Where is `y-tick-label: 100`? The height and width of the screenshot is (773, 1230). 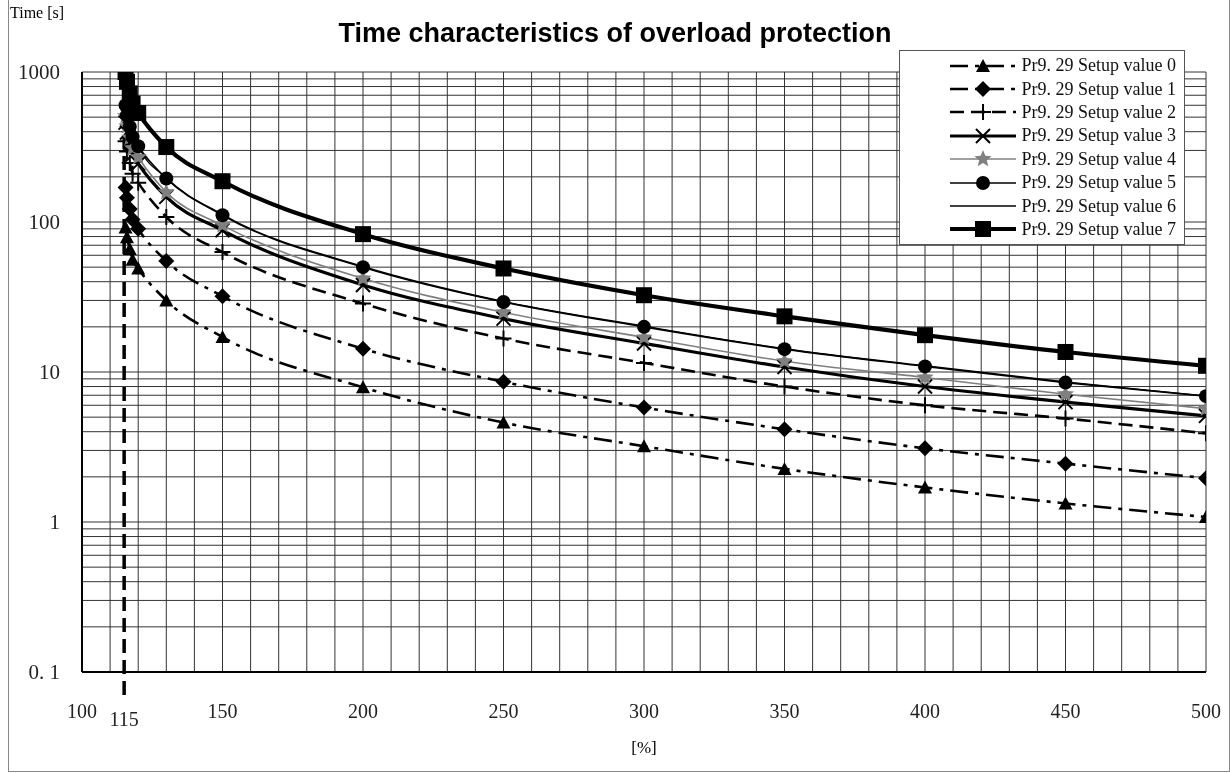 y-tick-label: 100 is located at coordinates (44, 222).